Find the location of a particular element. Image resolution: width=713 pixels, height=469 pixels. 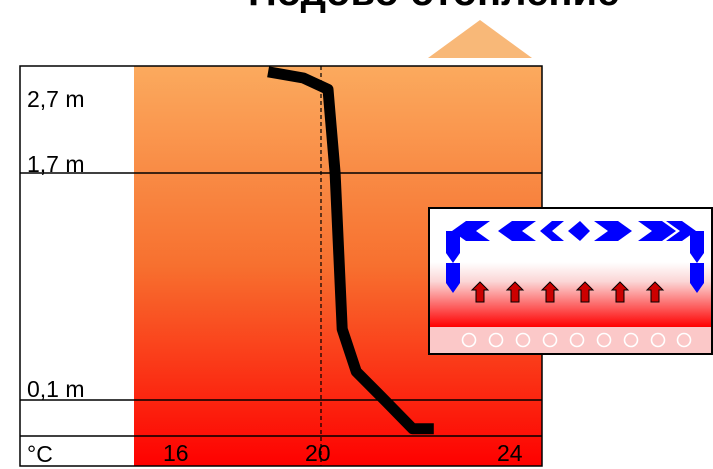

floor-heating-room-diagram is located at coordinates (570, 281).